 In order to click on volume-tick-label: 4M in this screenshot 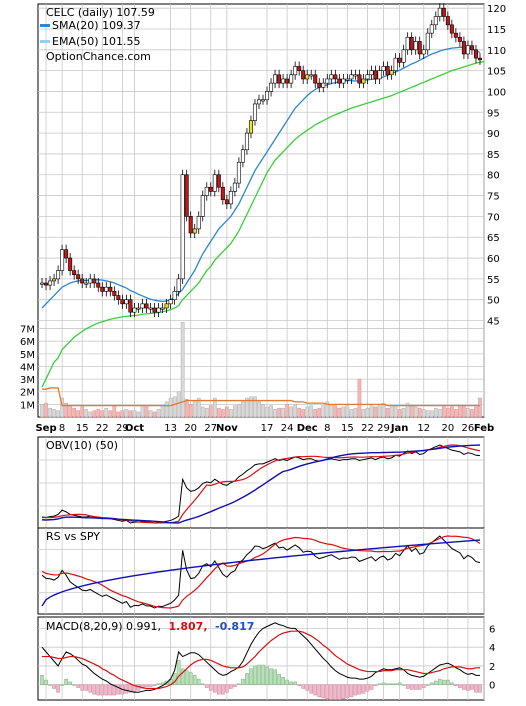, I will do `click(27, 367)`.